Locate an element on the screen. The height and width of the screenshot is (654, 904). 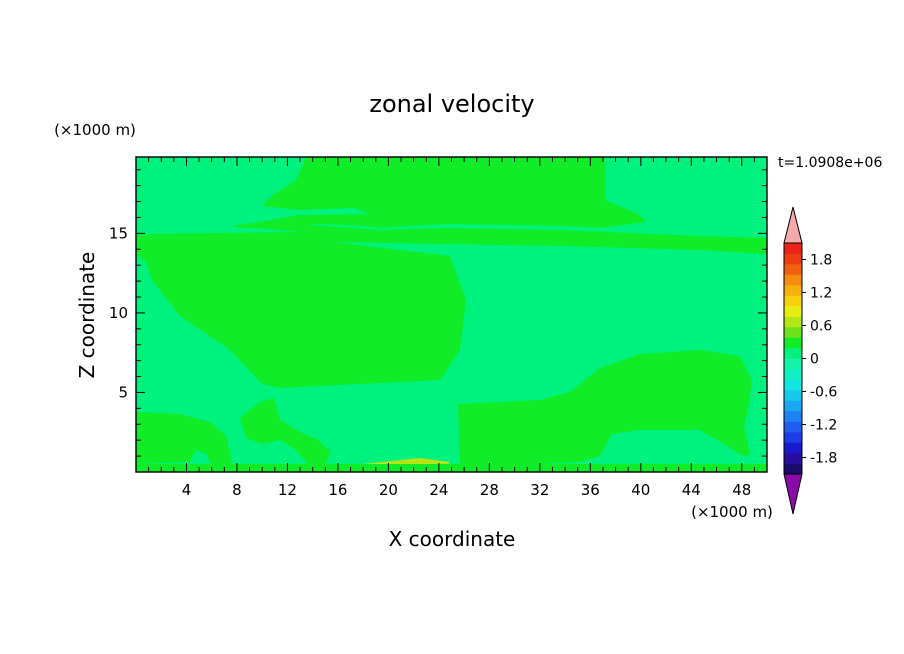
y-tick-label: 10 is located at coordinates (118, 313).